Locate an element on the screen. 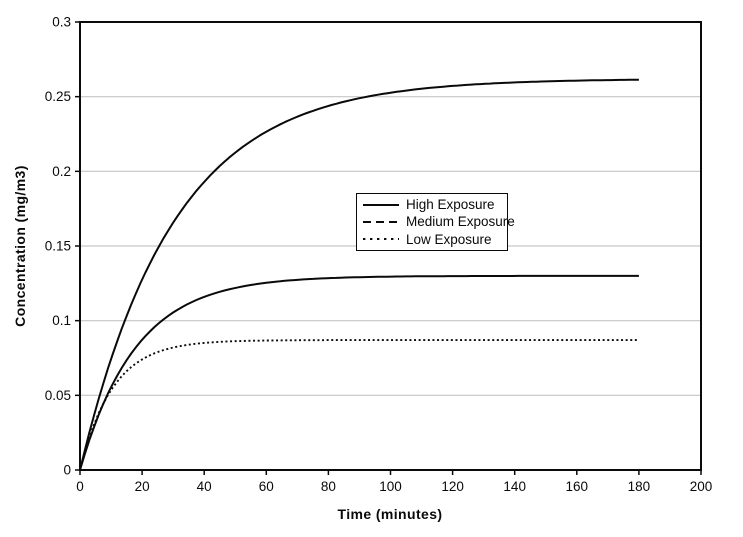  y-tick-label: 0.1 is located at coordinates (61, 320).